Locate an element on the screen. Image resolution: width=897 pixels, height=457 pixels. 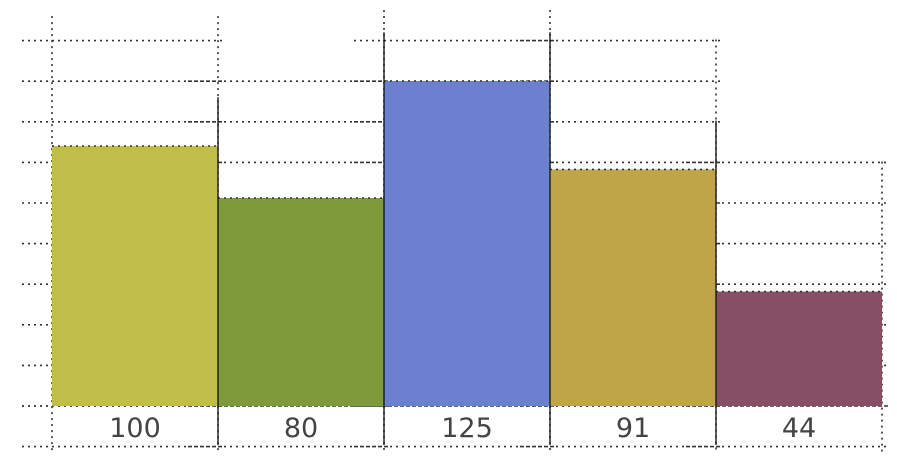
category-label: 80 is located at coordinates (301, 428).